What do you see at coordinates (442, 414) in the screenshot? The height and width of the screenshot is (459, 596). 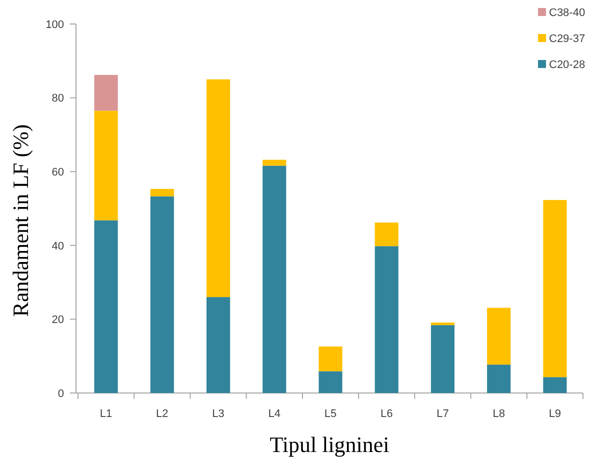 I see `x-tick-label: L7` at bounding box center [442, 414].